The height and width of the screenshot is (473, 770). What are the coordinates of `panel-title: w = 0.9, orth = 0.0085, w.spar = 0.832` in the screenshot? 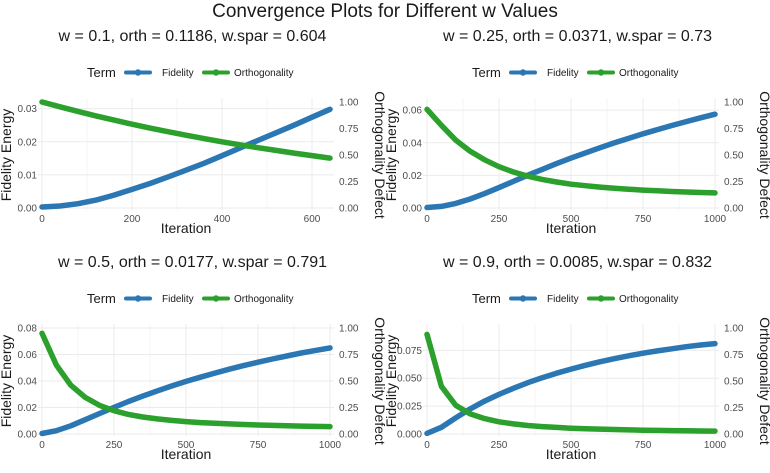 It's located at (577, 262).